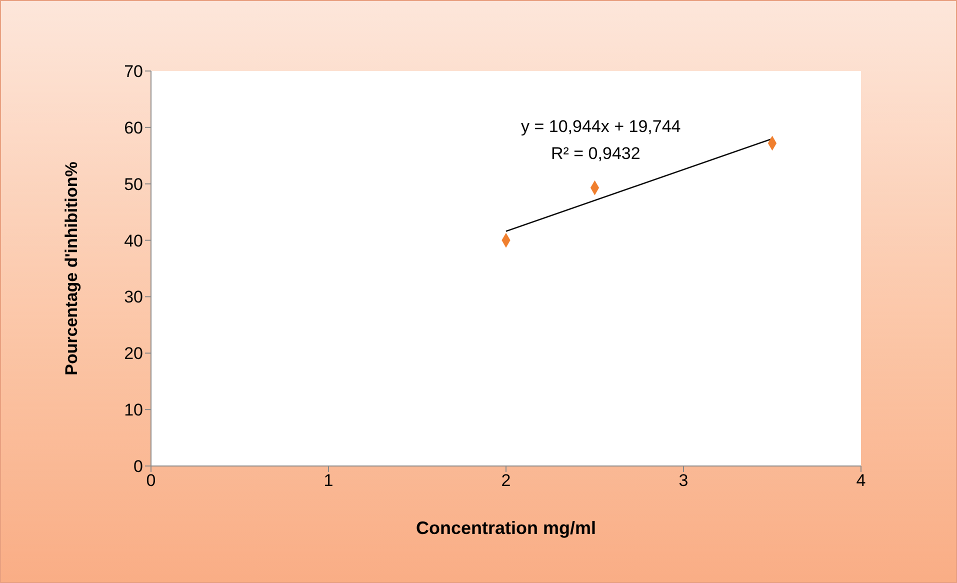  Describe the element at coordinates (506, 480) in the screenshot. I see `x-tick-label: 2` at that location.